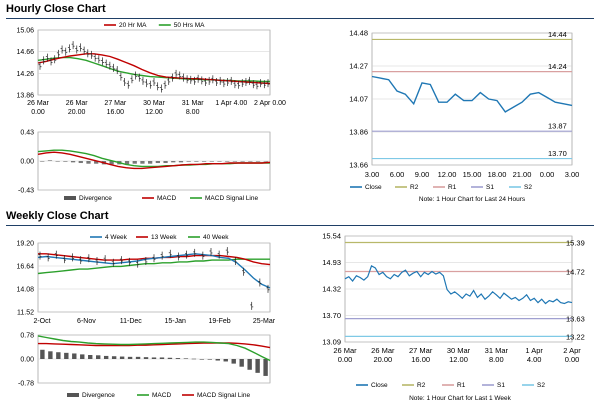 The width and height of the screenshot is (600, 413). I want to click on hourly-price-x-tick: 31 Mar, so click(193, 103).